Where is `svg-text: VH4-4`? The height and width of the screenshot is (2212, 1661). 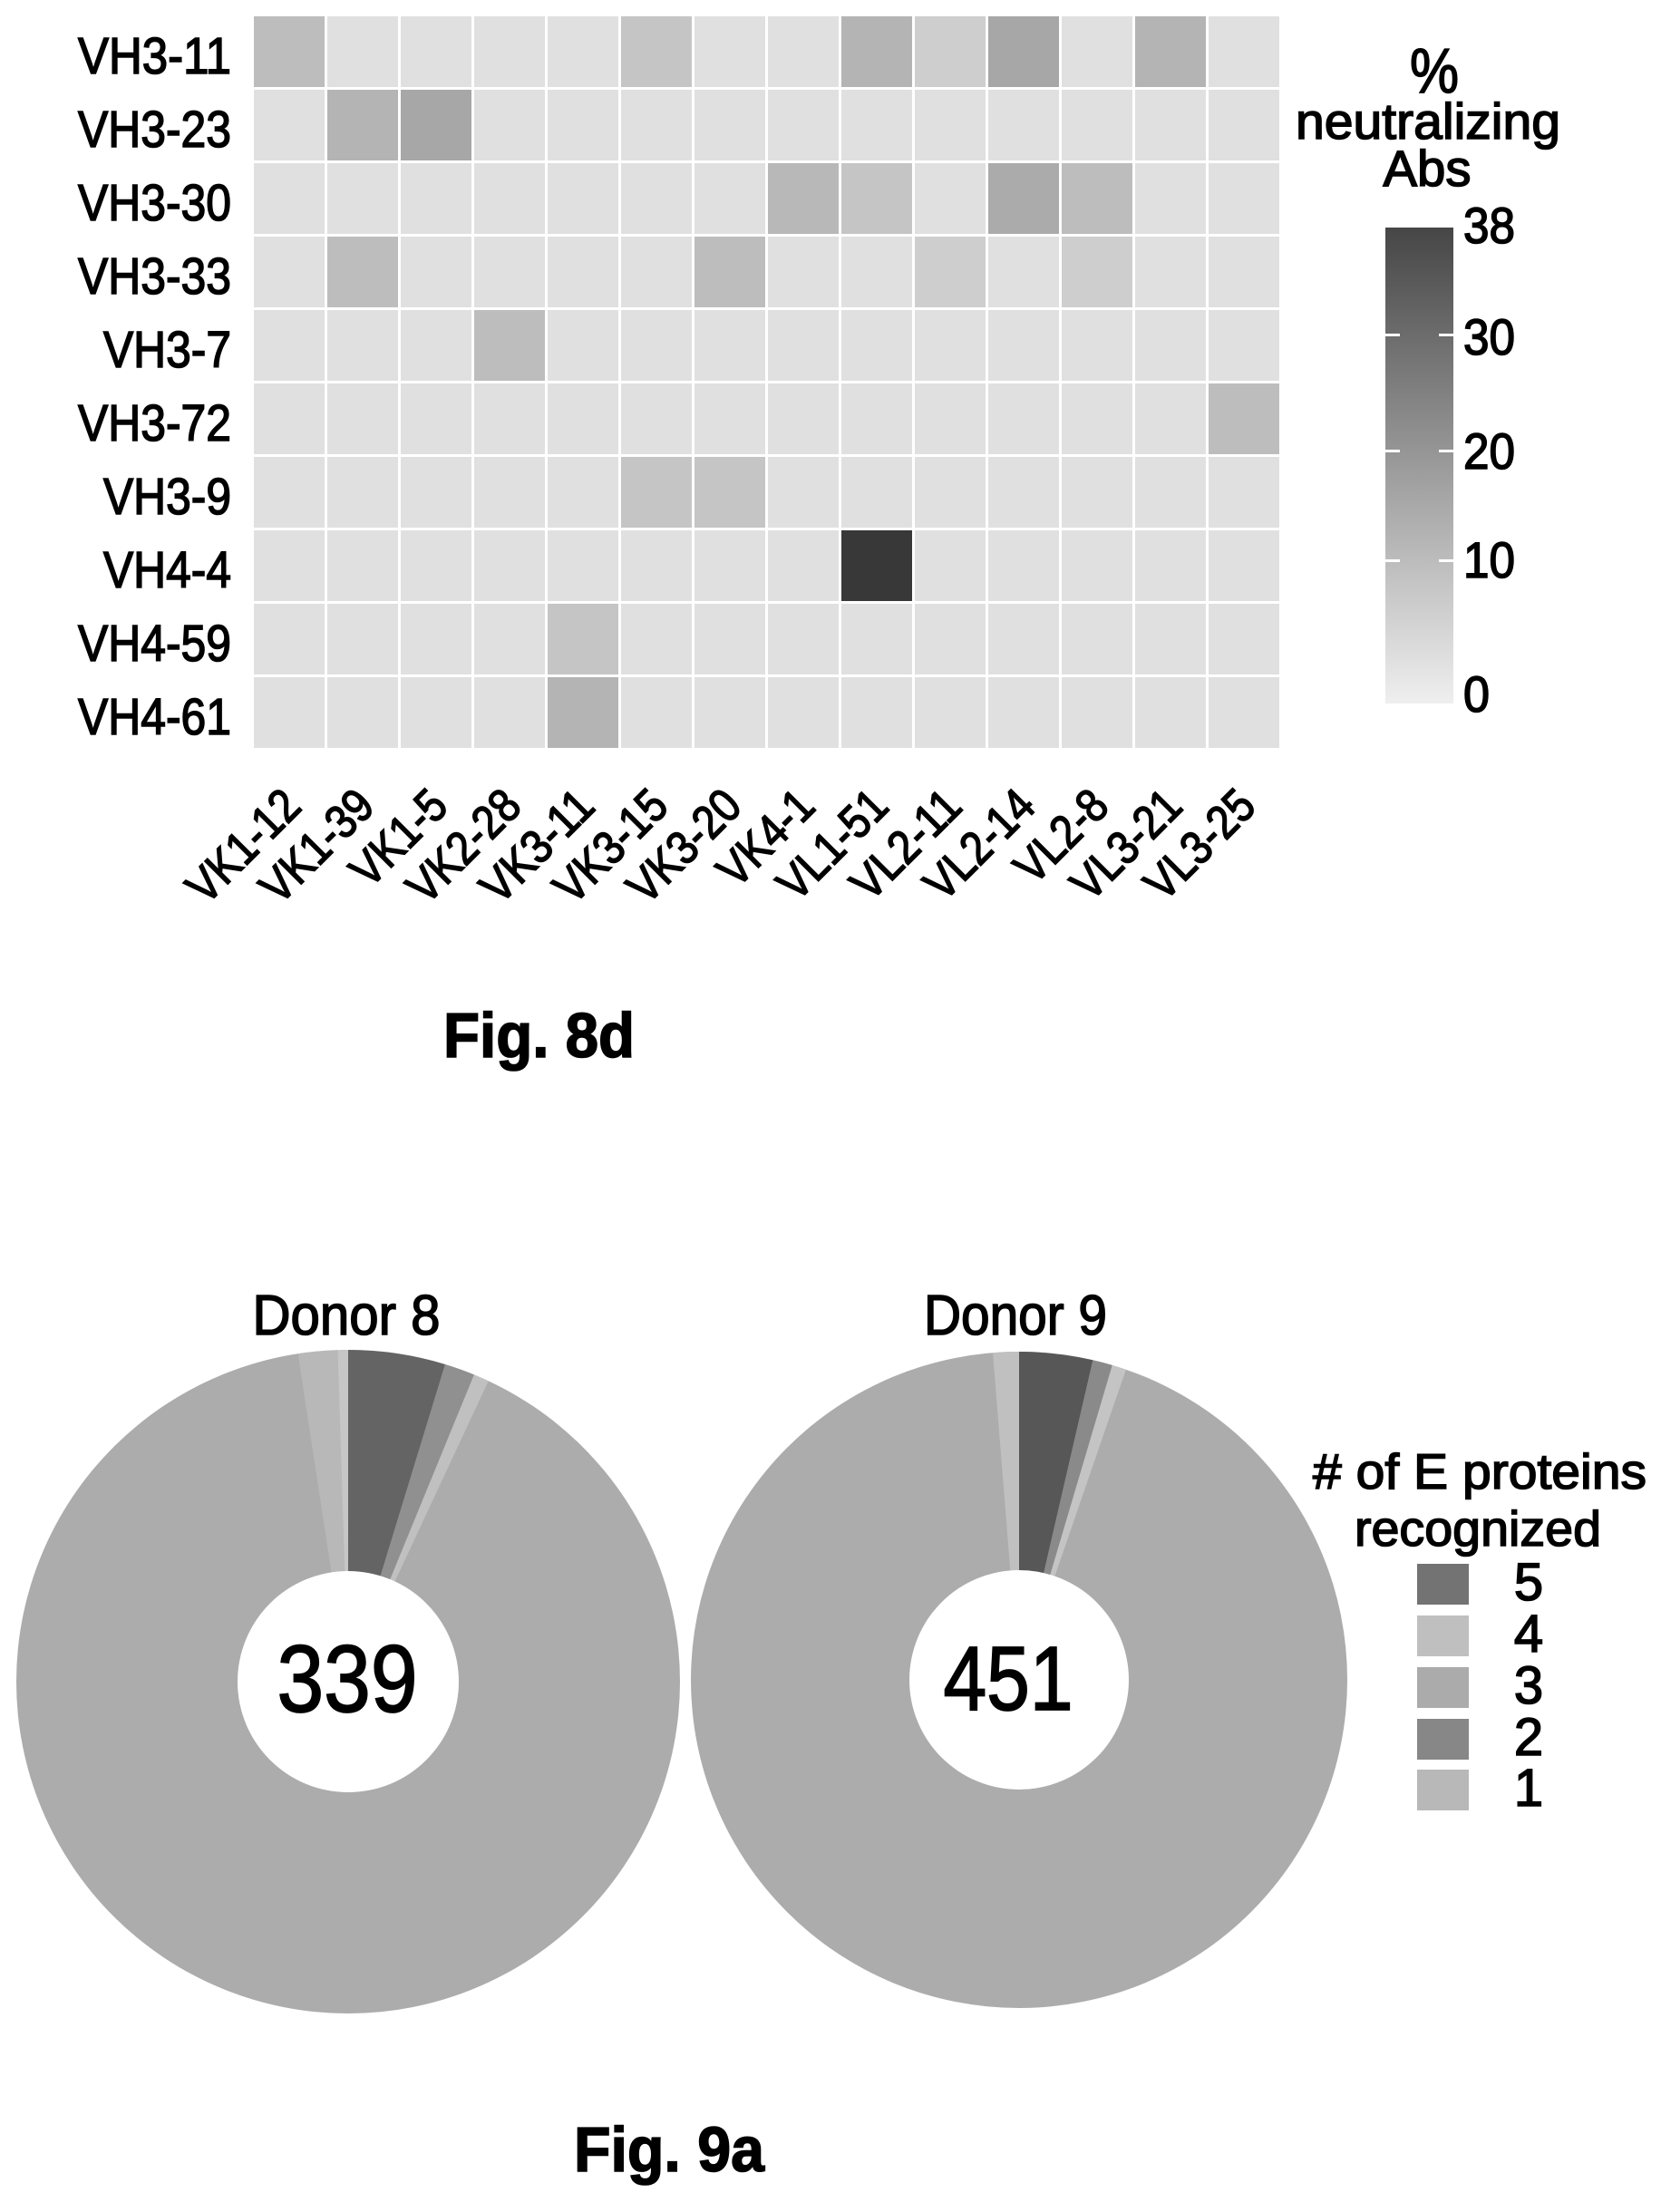
svg-text: VH4-4 is located at coordinates (167, 570).